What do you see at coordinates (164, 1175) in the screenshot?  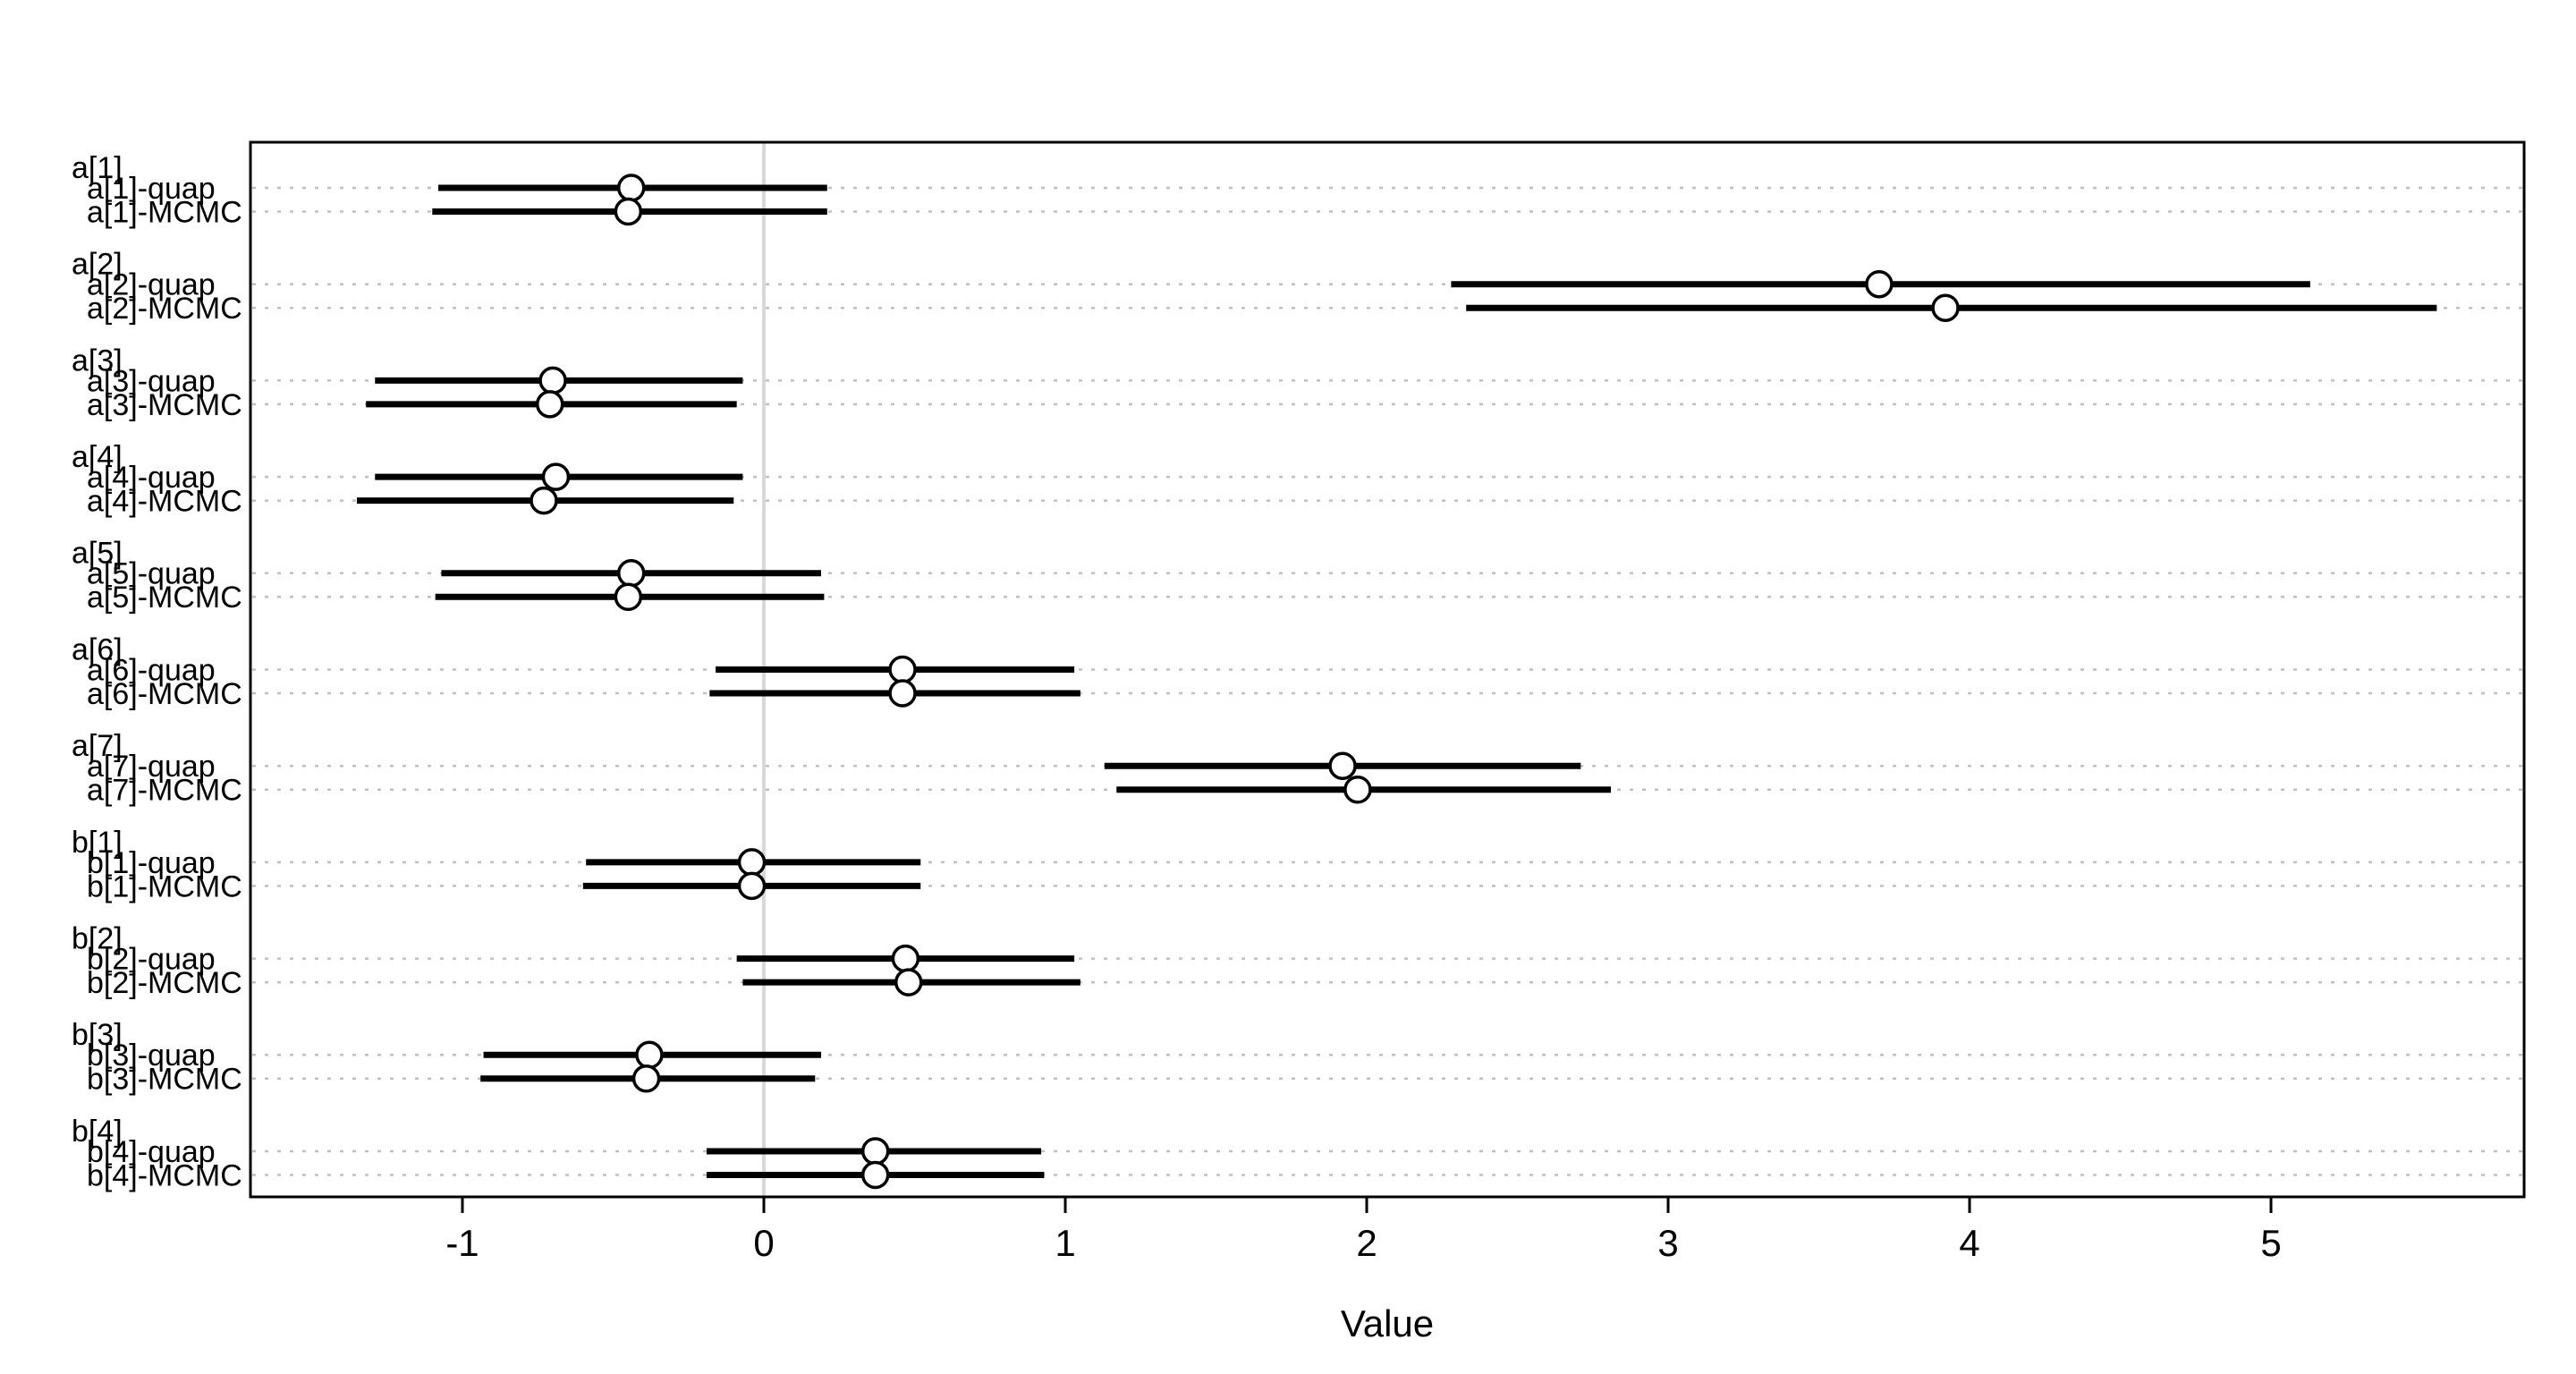 I see `row-label: b[4]-MCMC` at bounding box center [164, 1175].